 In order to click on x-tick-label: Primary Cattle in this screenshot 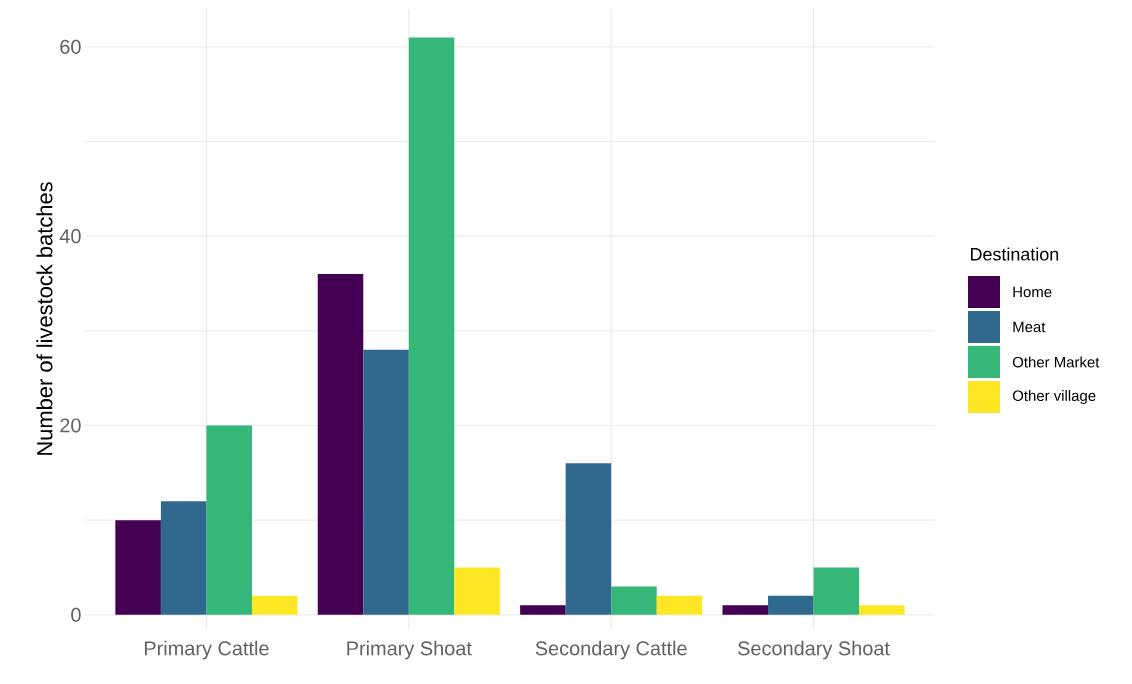, I will do `click(206, 650)`.